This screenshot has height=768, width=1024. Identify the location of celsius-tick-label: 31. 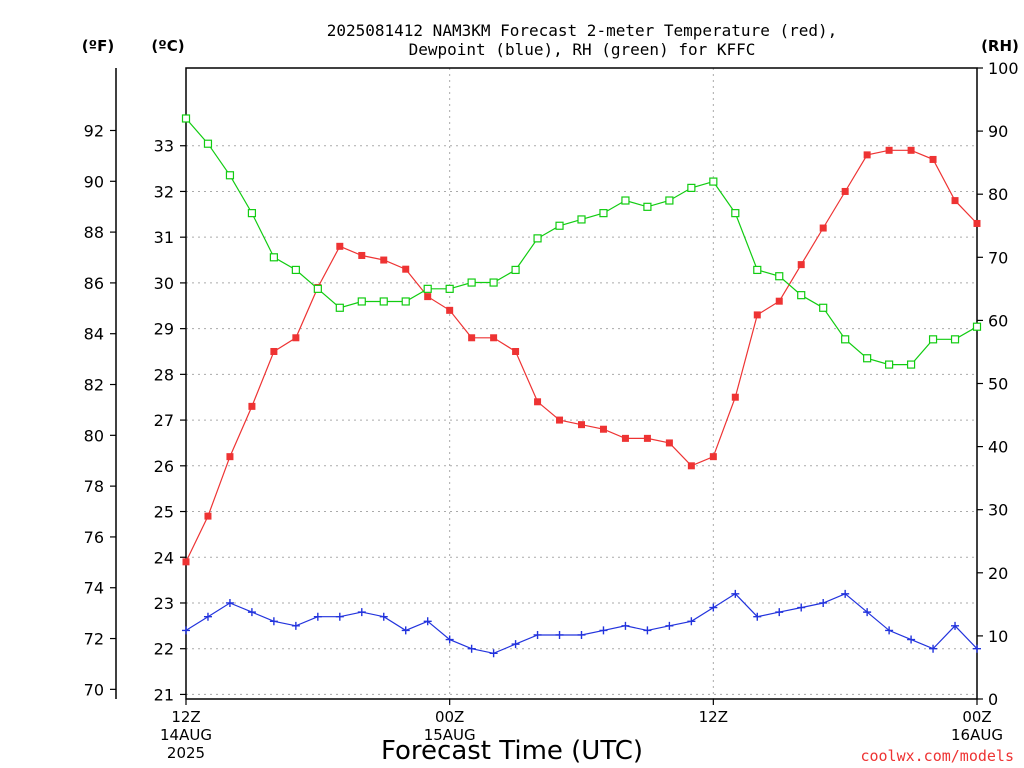
(164, 237).